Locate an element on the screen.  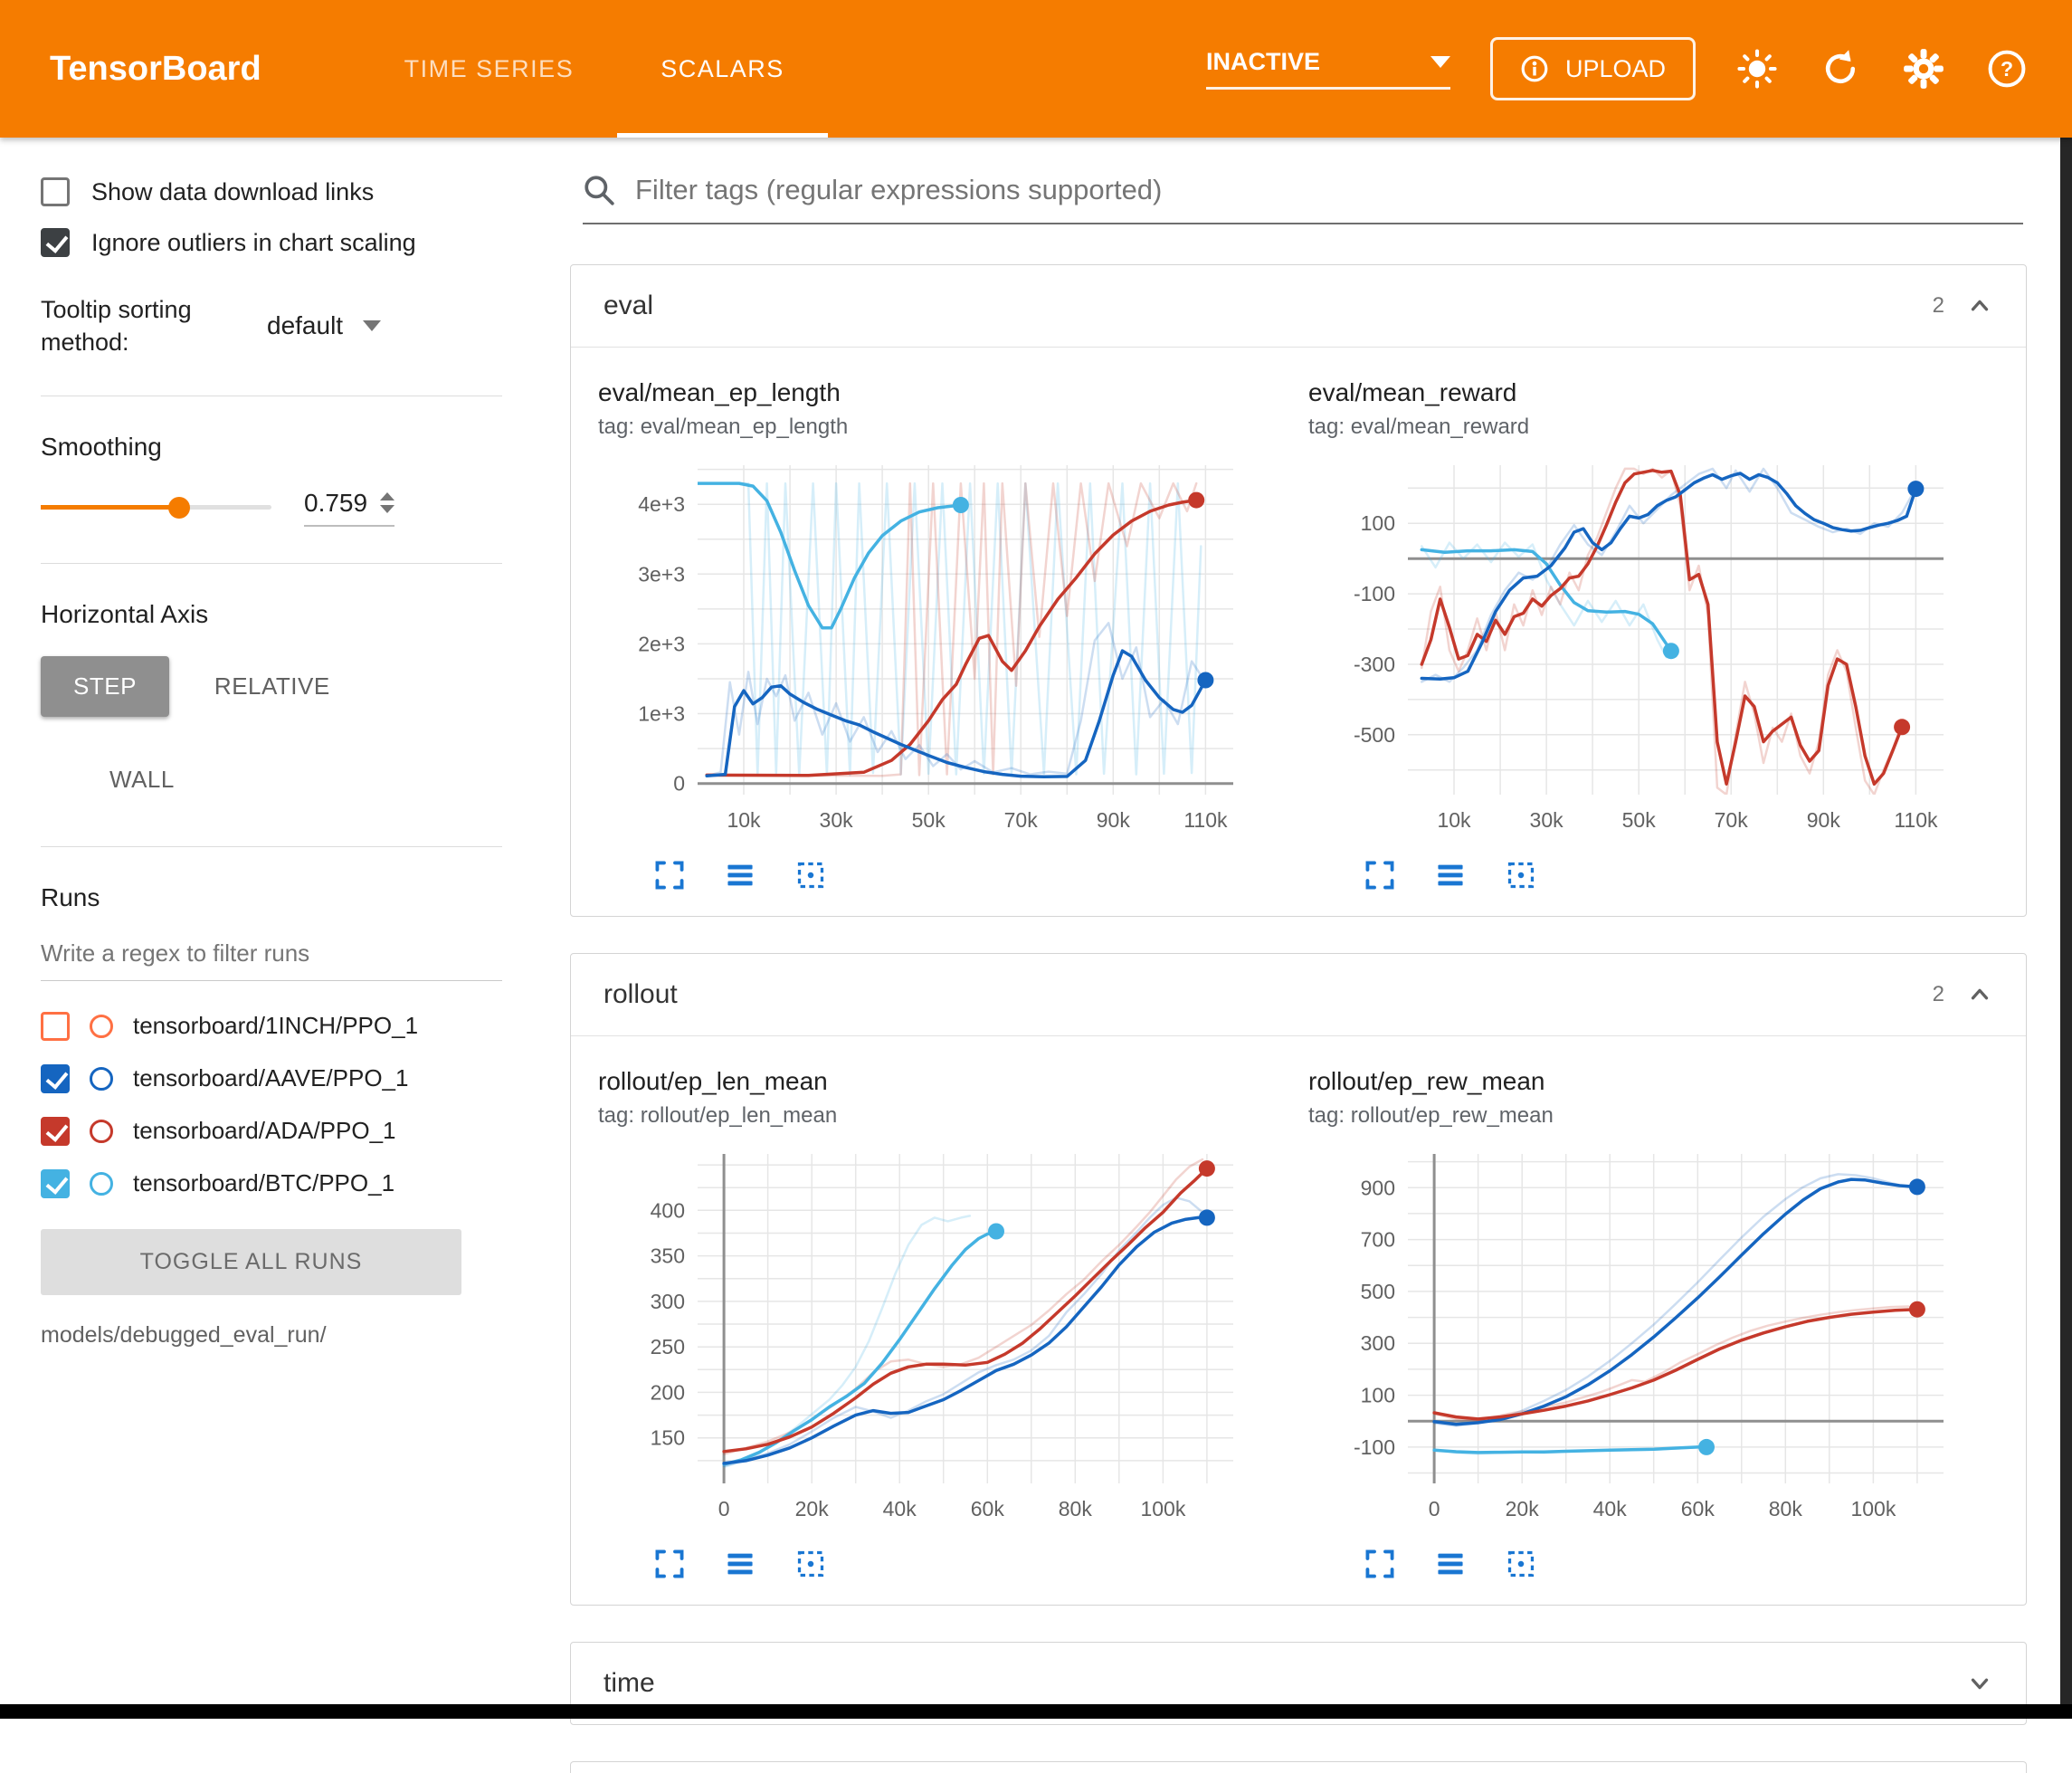
smoothing-value-input: 0.759 is located at coordinates (349, 508).